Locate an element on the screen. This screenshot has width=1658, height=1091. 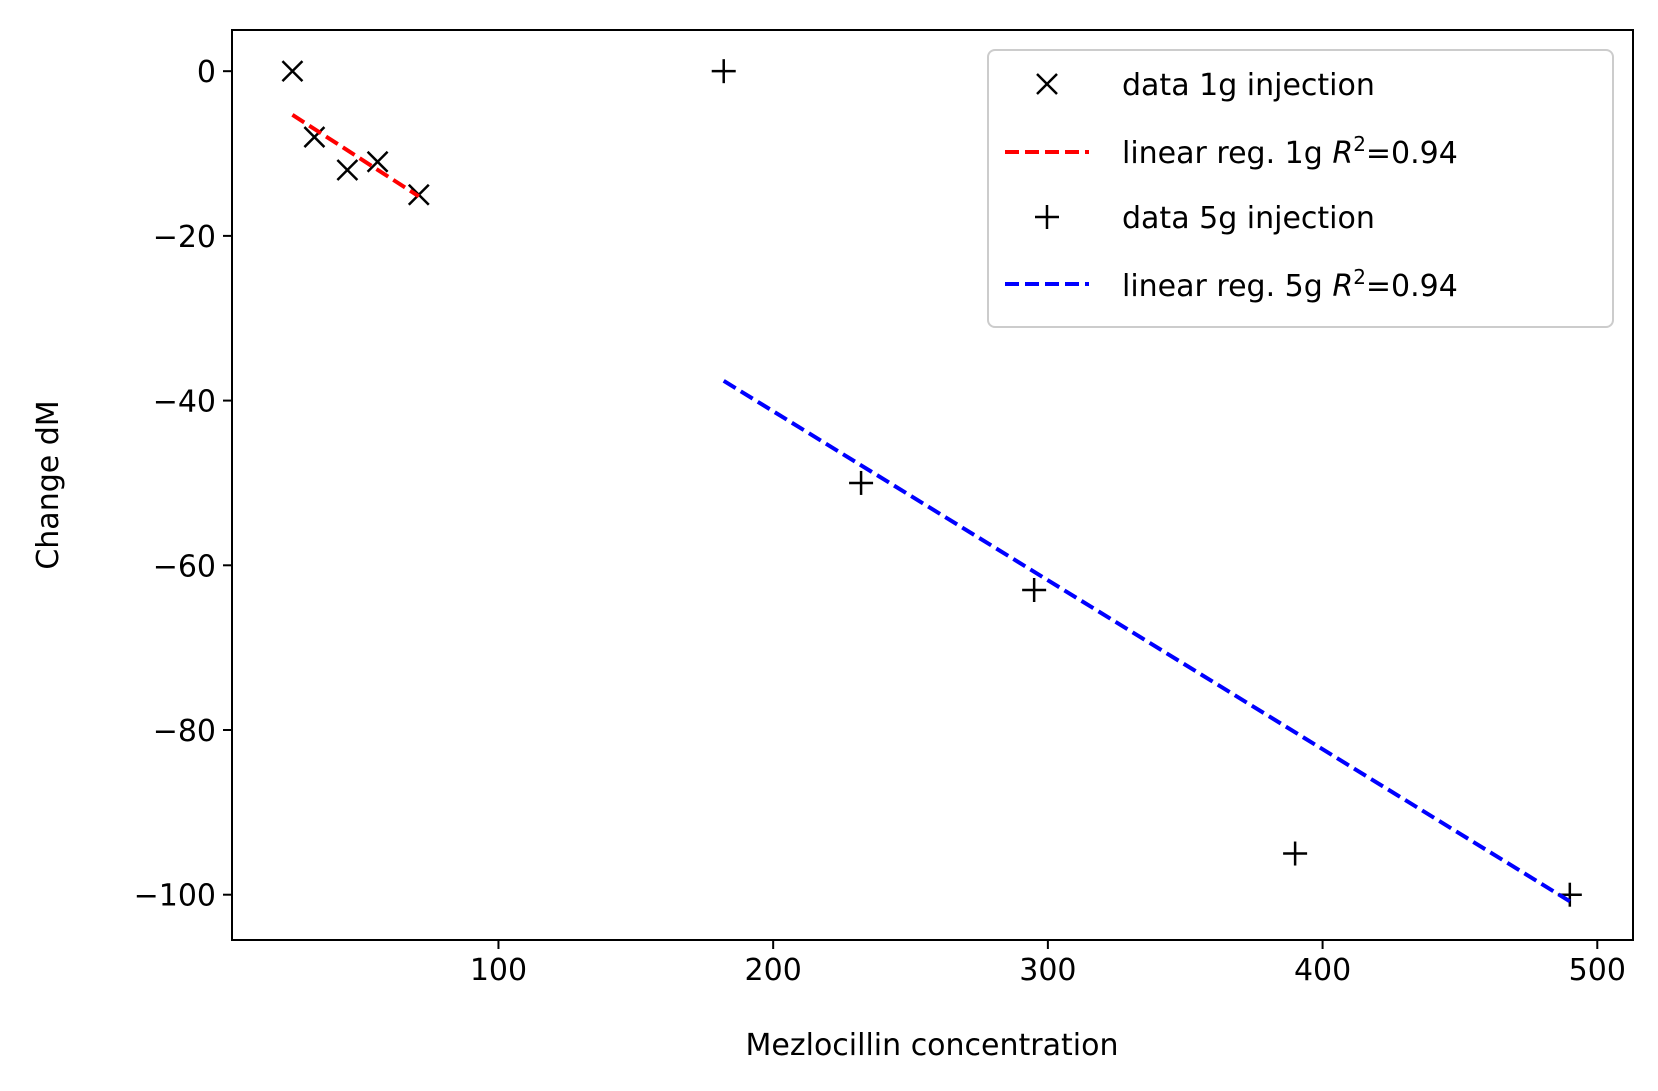
legend-plus-marker-icon is located at coordinates (1047, 217).